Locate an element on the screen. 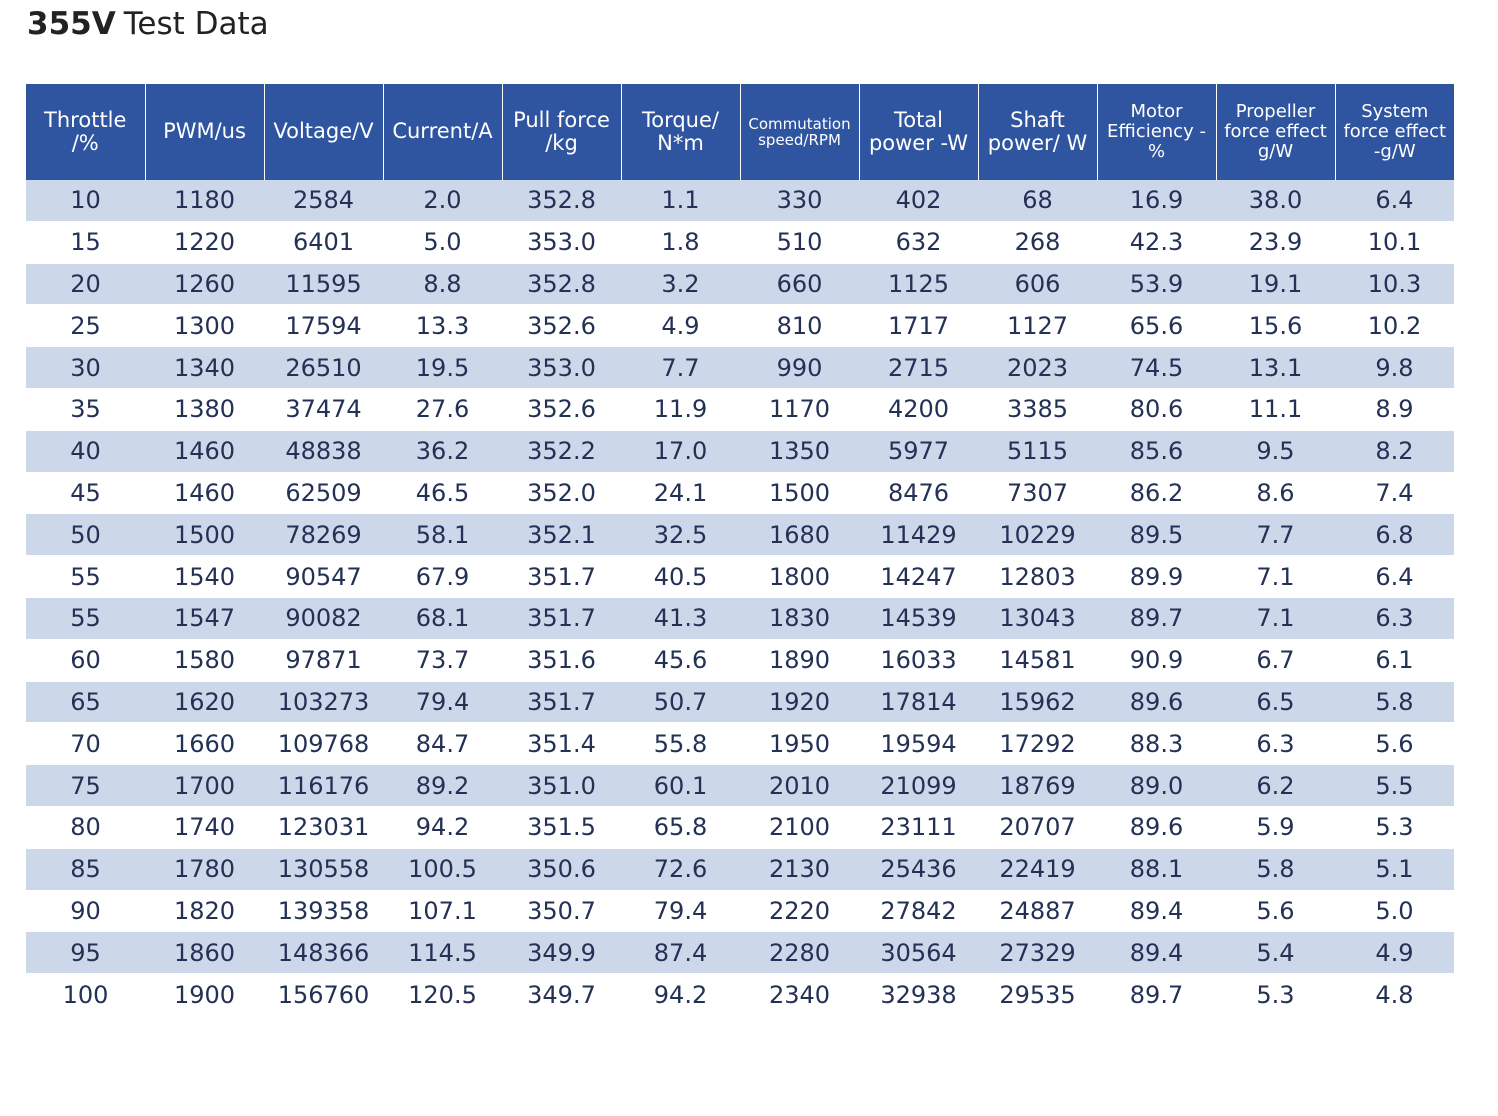 The image size is (1498, 1116). cell-current: 120.5 is located at coordinates (442, 994).